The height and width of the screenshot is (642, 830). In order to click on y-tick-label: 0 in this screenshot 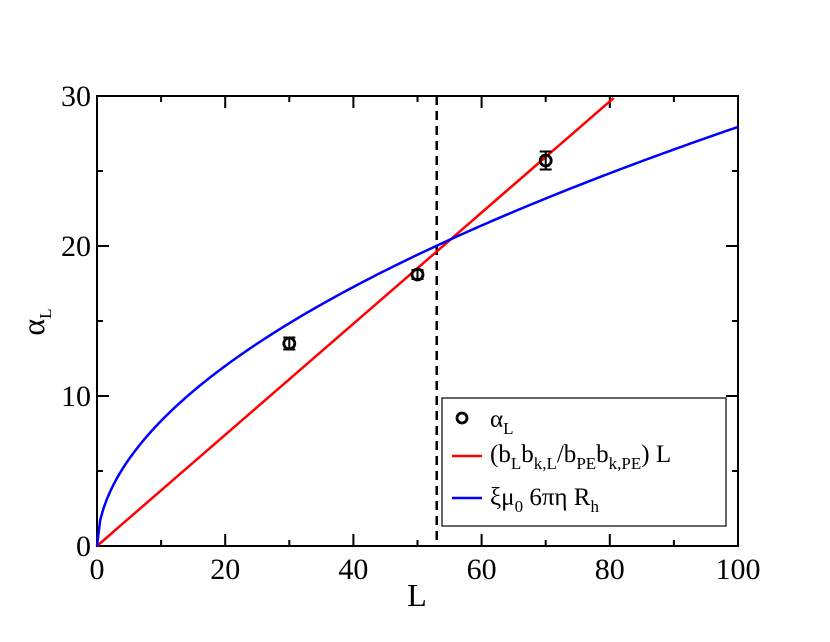, I will do `click(83, 546)`.